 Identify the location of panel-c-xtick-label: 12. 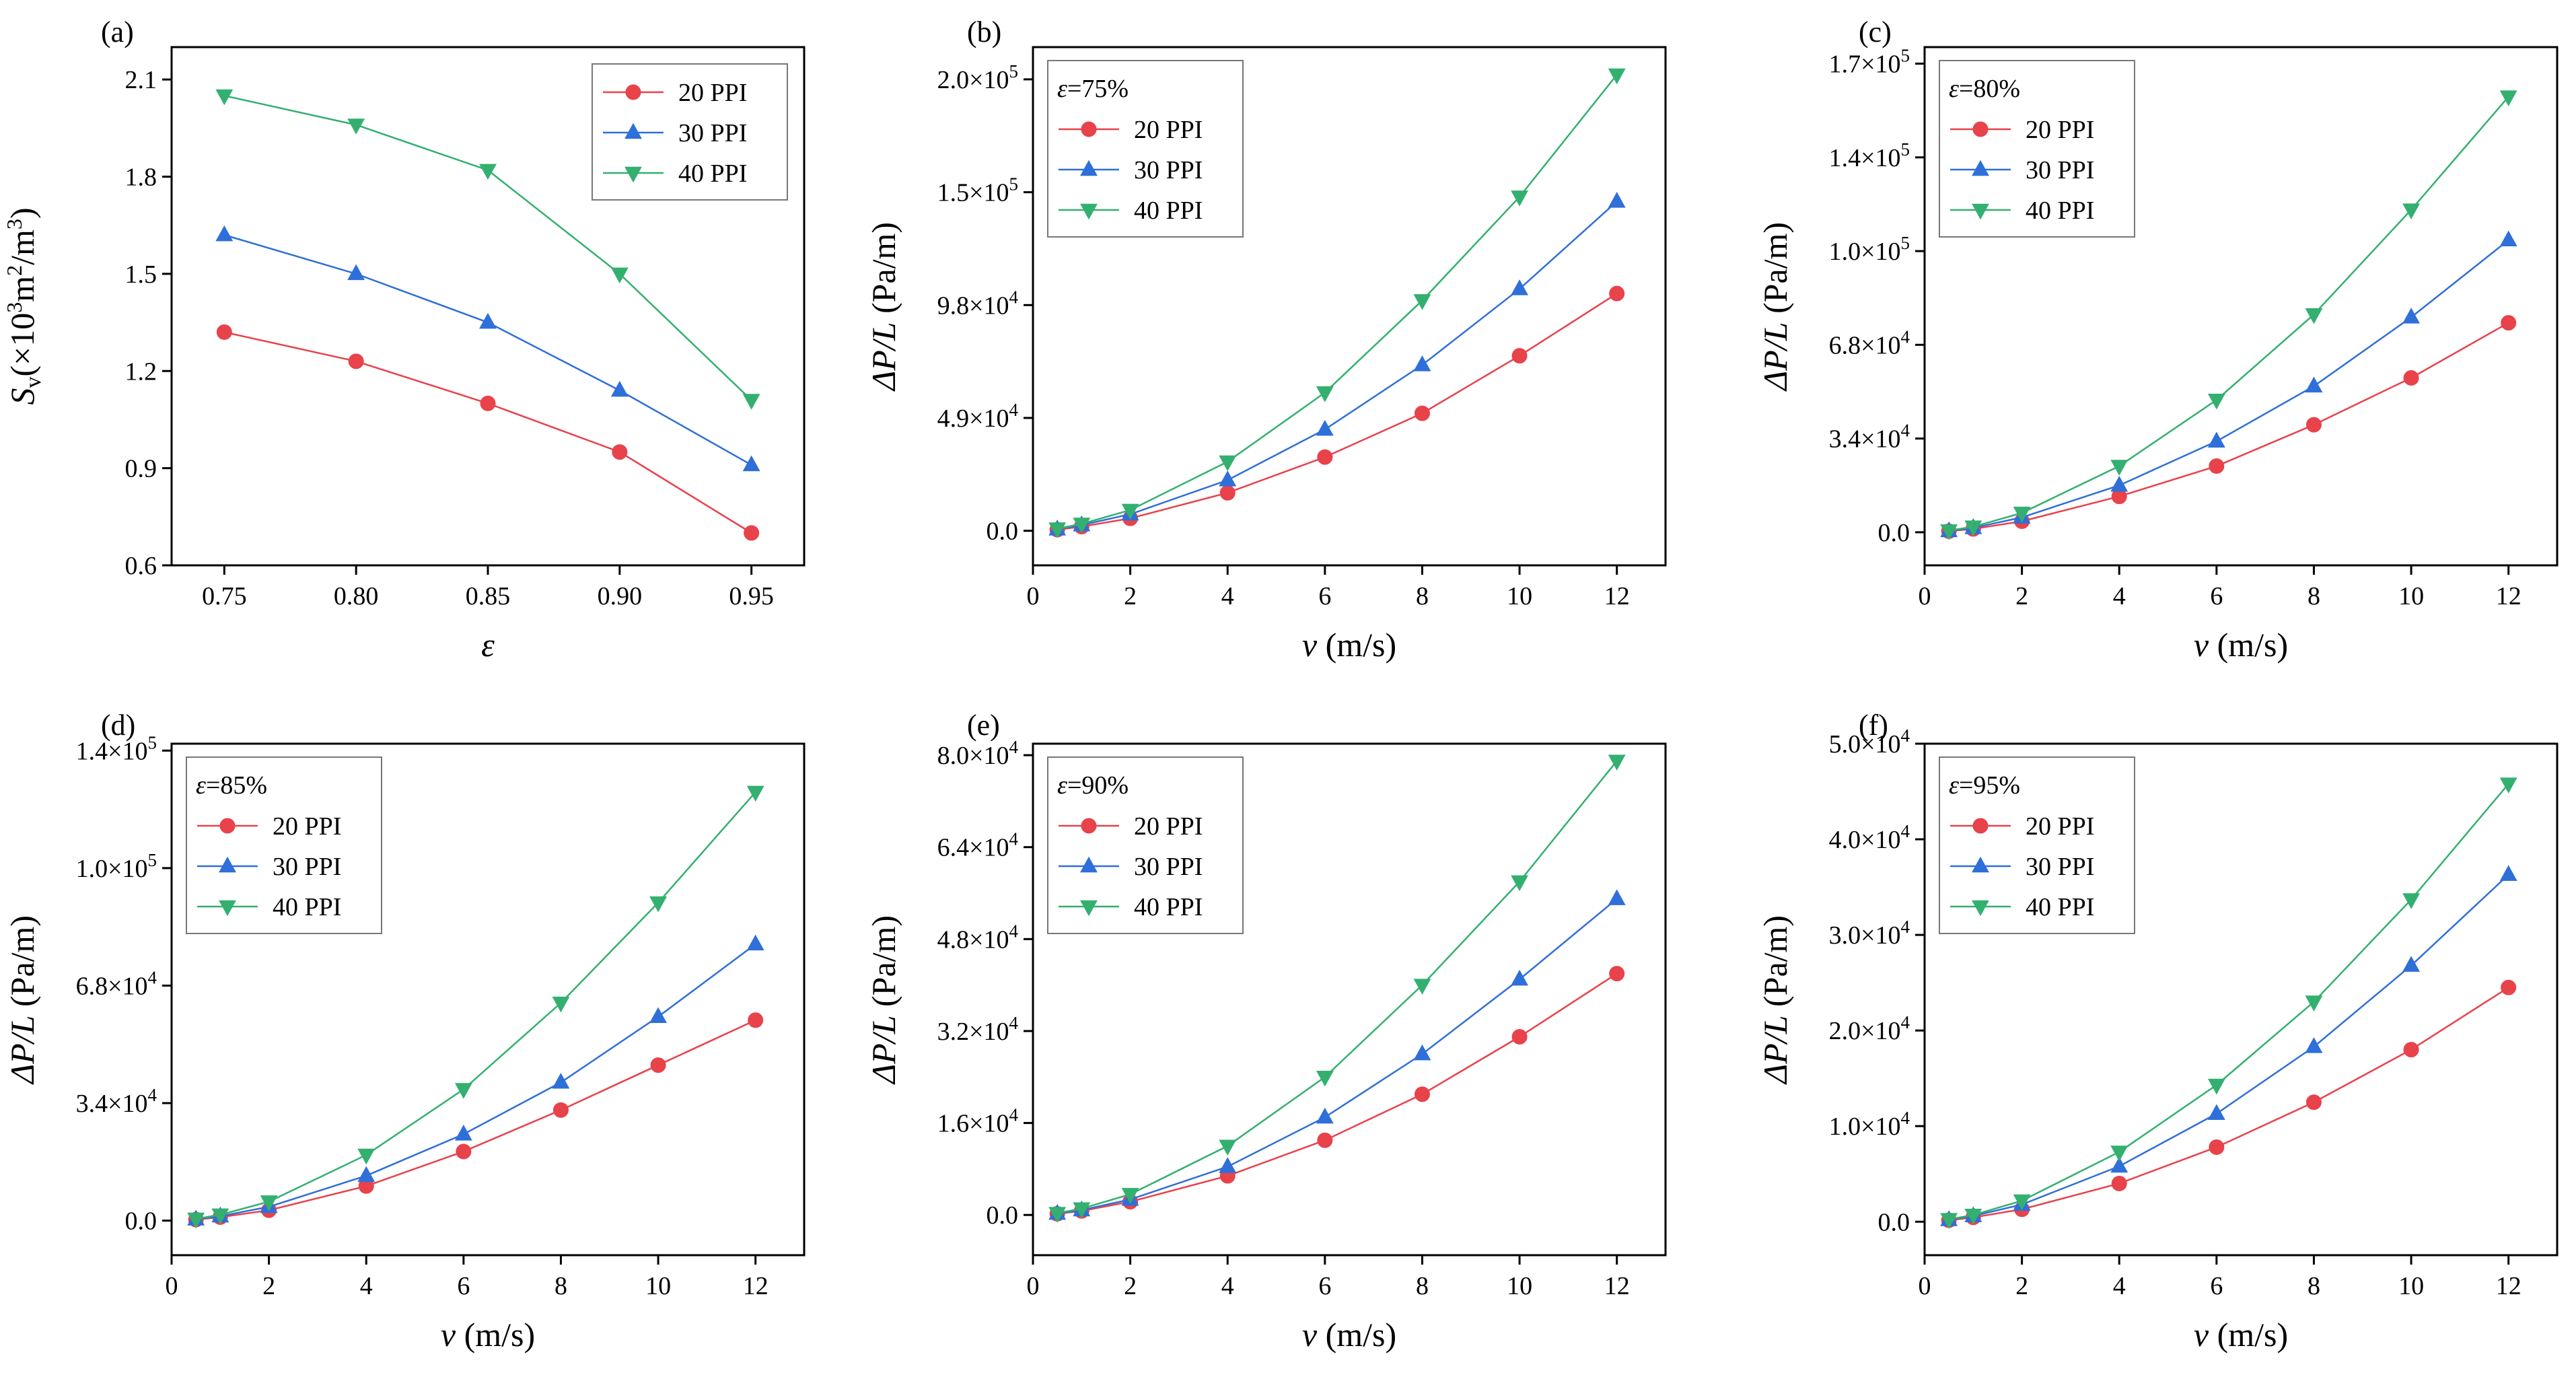
(2508, 596).